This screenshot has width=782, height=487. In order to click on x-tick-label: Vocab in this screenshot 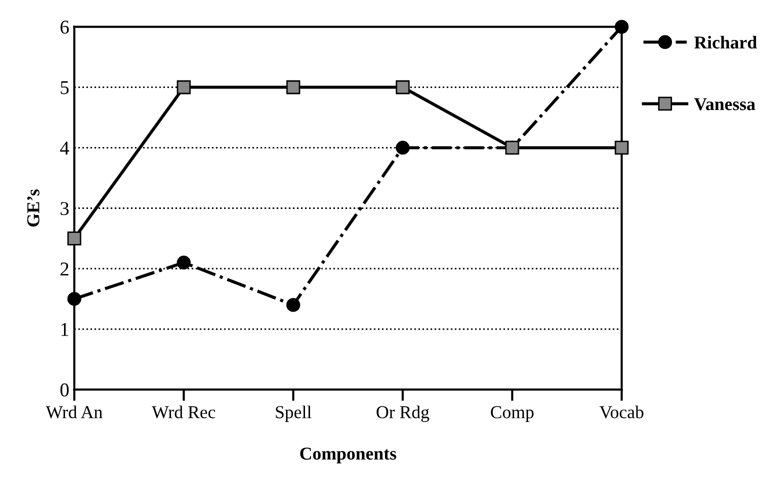, I will do `click(621, 412)`.